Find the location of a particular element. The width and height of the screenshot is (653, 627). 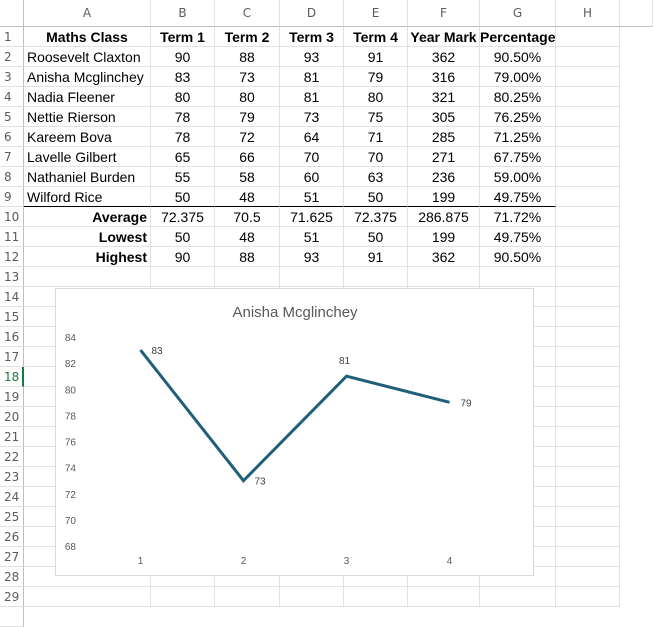

cell-b4: 80 is located at coordinates (183, 97).